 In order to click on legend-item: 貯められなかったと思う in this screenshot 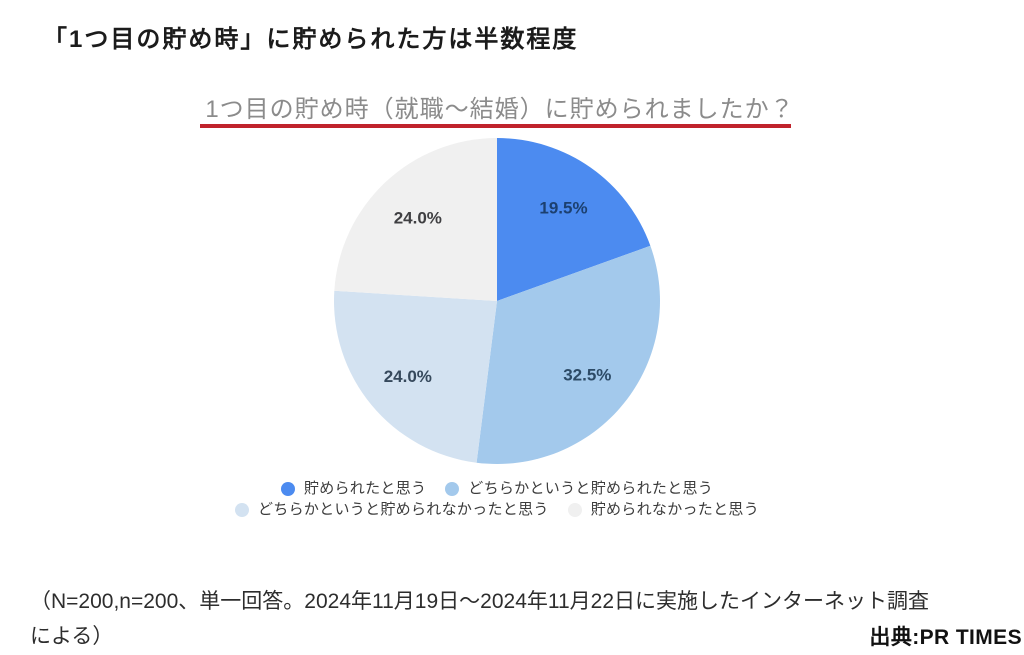, I will do `click(663, 509)`.